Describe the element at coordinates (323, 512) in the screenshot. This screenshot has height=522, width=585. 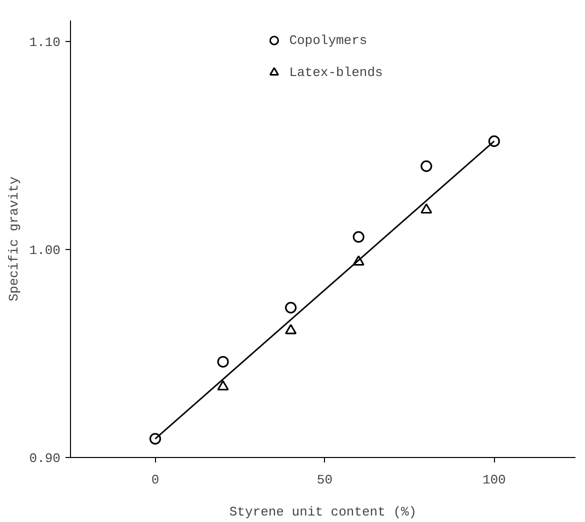
I see `x-axis-title: Styrene unit content (%)` at that location.